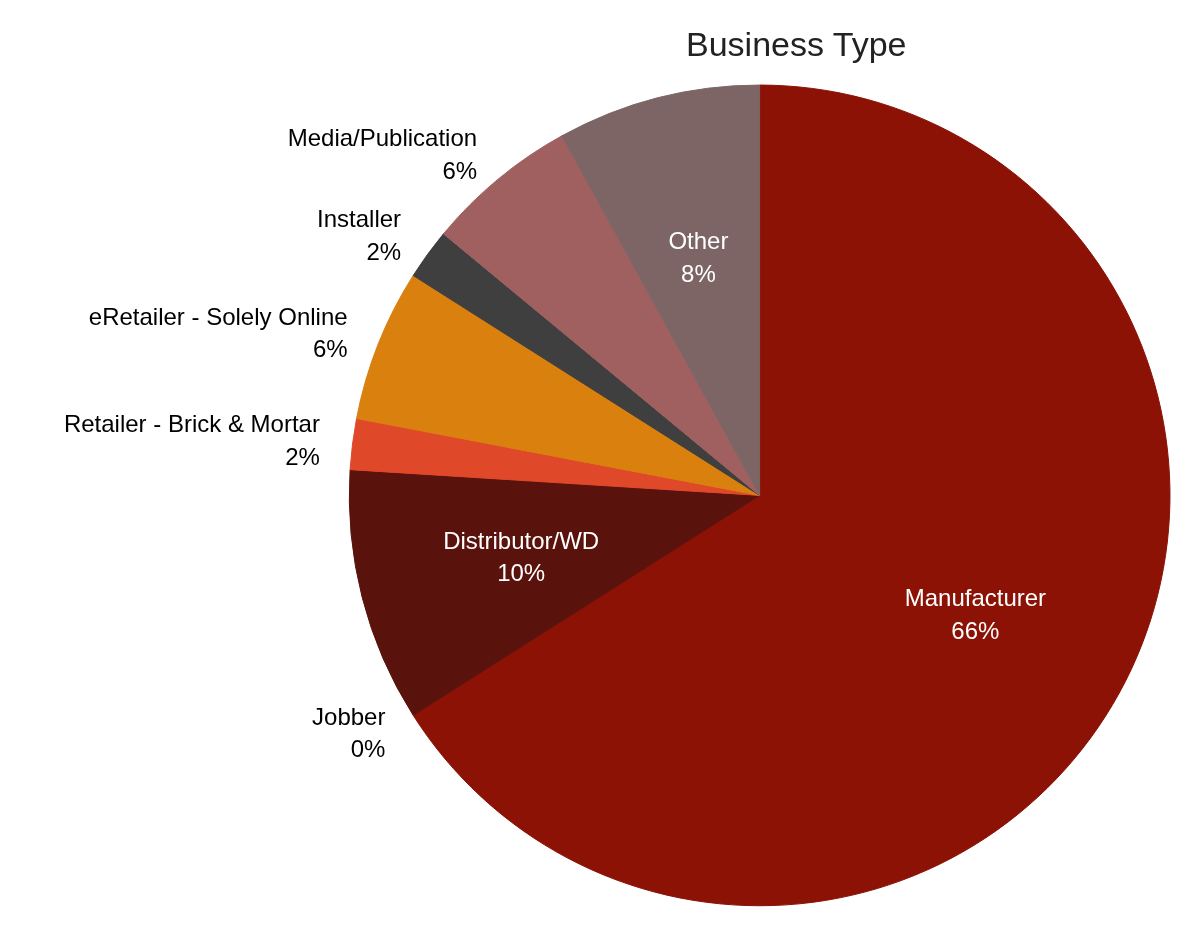  I want to click on slice-label: Retailer - Brick & Mortar, so click(191, 424).